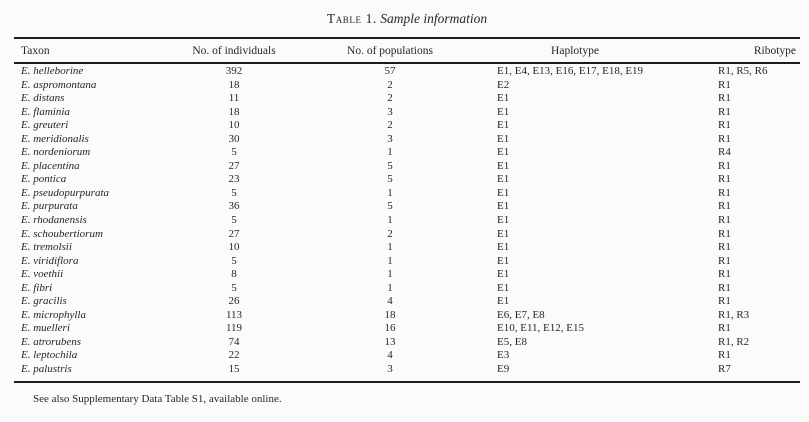 This screenshot has width=809, height=422. Describe the element at coordinates (407, 99) in the screenshot. I see `table-row: E. distans 11 2 E1 R1` at that location.